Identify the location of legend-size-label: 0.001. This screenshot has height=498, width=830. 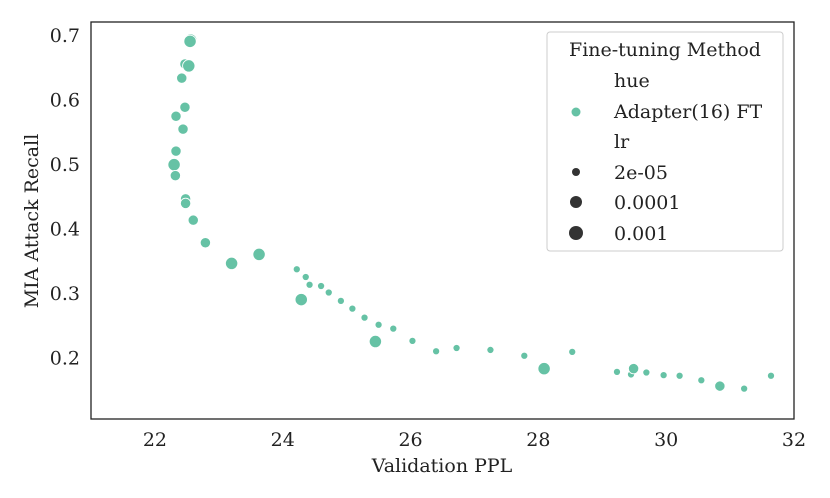
(641, 234).